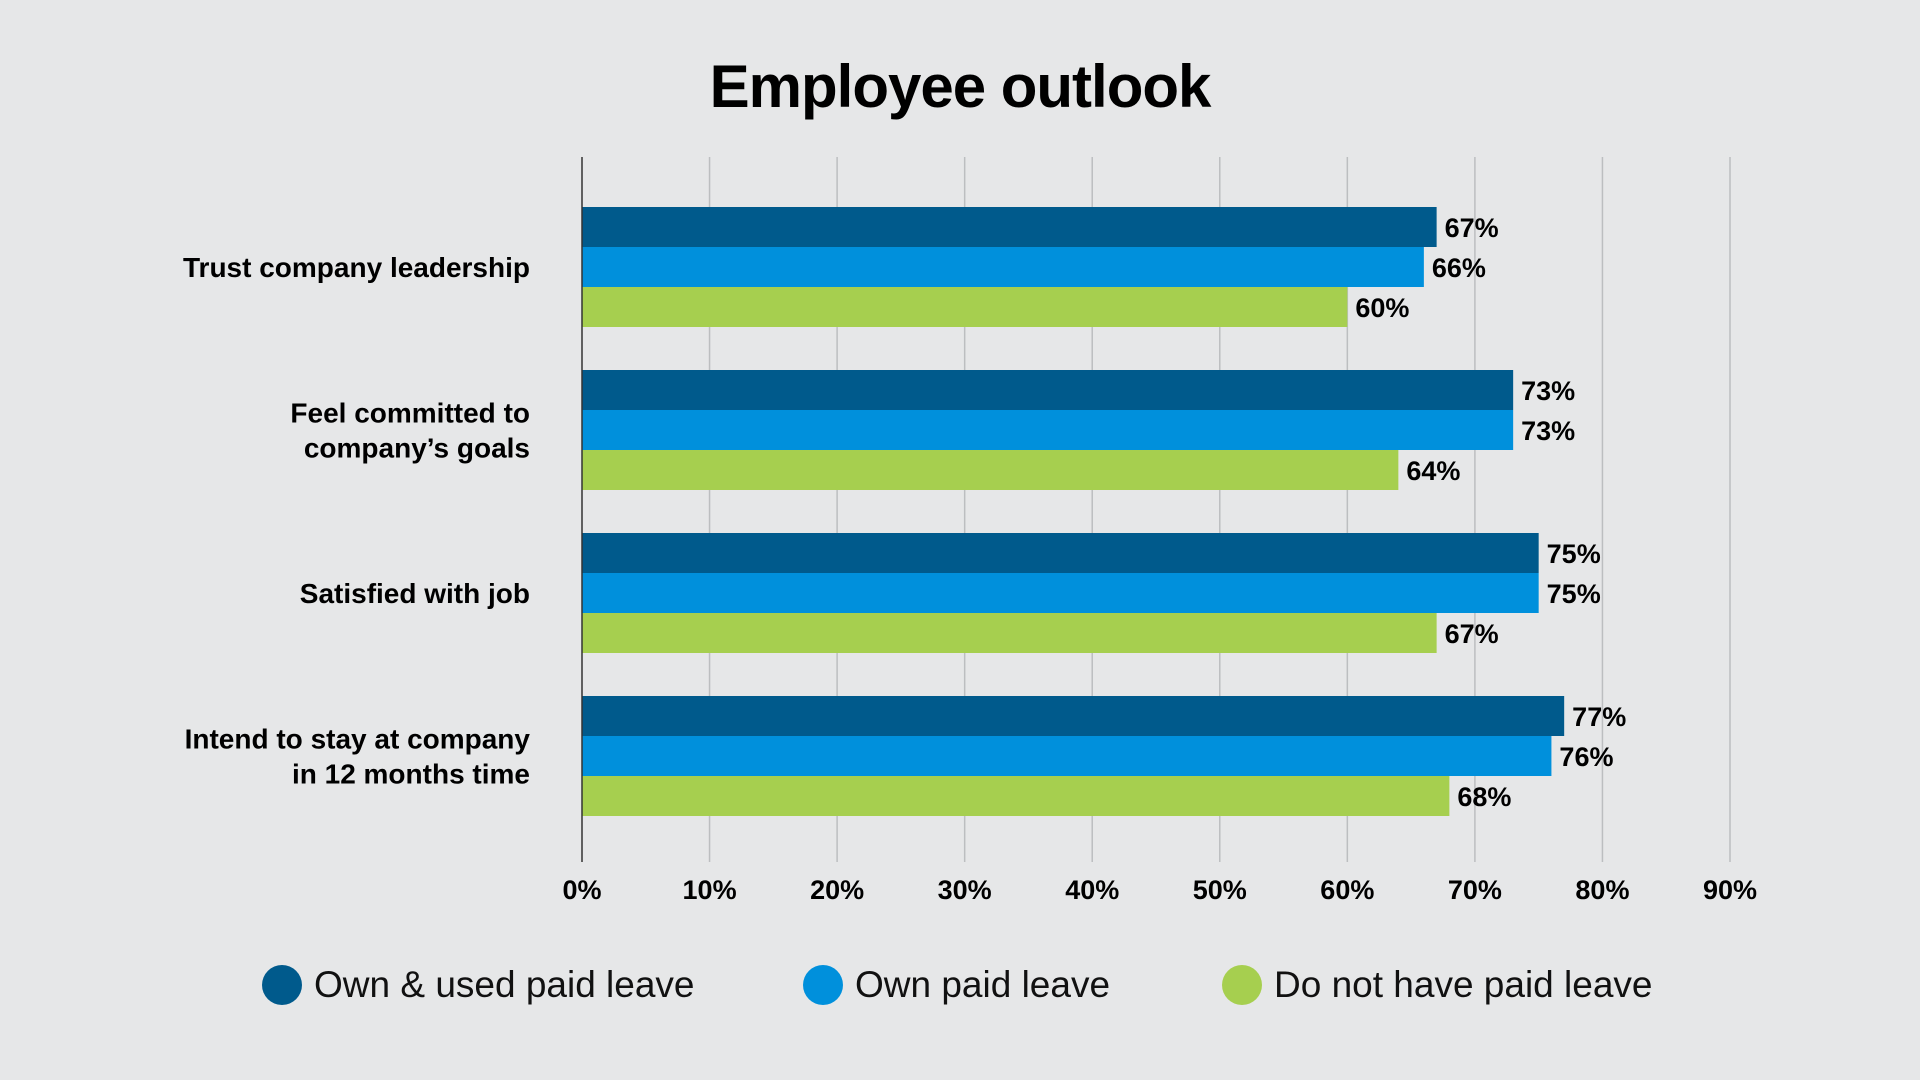 The width and height of the screenshot is (1920, 1080). What do you see at coordinates (1586, 757) in the screenshot?
I see `data-label: 76%` at bounding box center [1586, 757].